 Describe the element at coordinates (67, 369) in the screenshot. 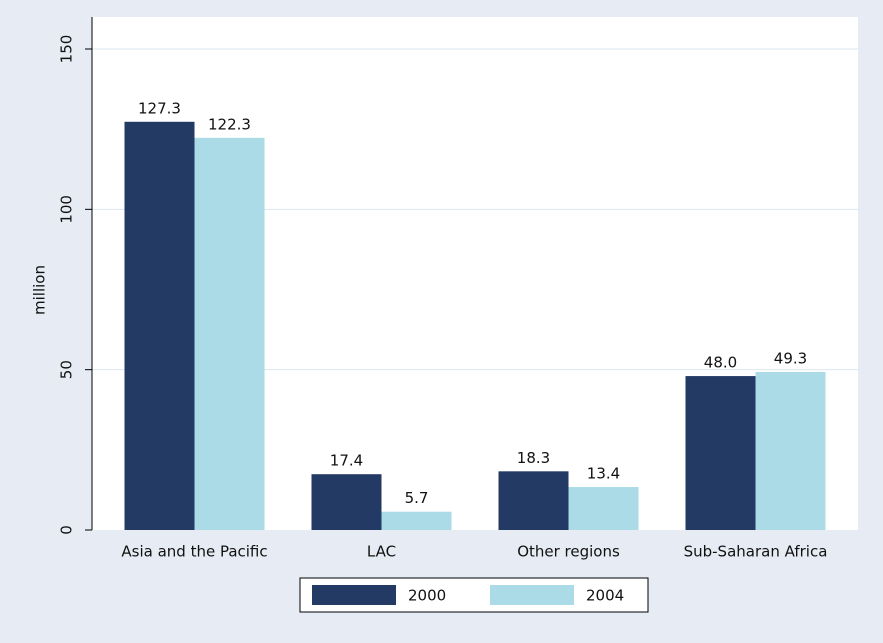

I see `y-tick-label: 50` at that location.